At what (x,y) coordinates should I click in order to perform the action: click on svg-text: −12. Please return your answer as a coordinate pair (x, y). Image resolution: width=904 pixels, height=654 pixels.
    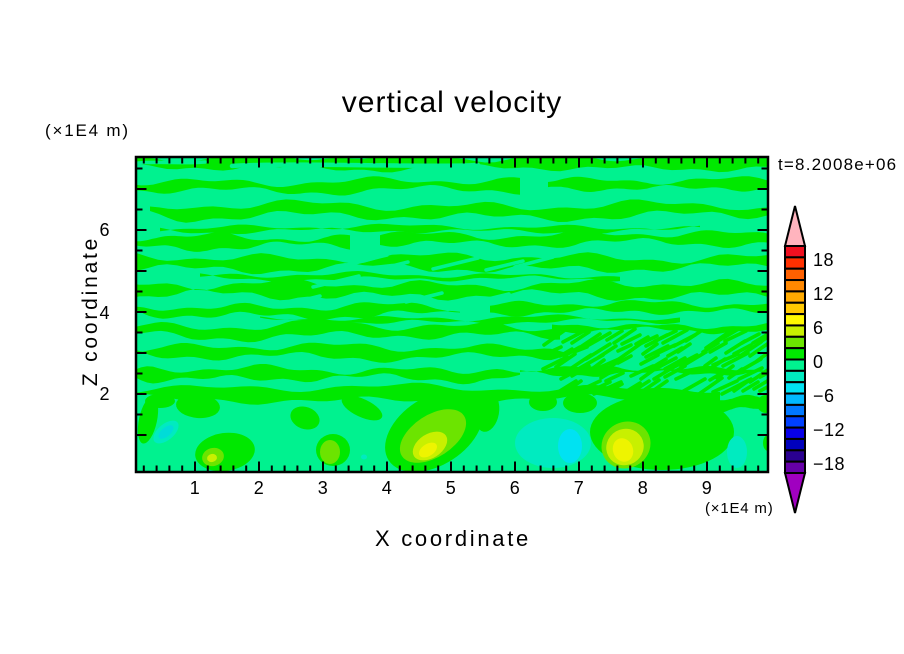
    Looking at the image, I should click on (829, 430).